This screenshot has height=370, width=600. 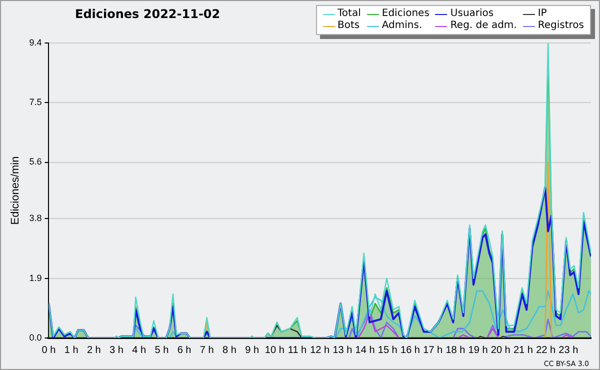 What do you see at coordinates (35, 102) in the screenshot?
I see `y-tick-label: 7.5` at bounding box center [35, 102].